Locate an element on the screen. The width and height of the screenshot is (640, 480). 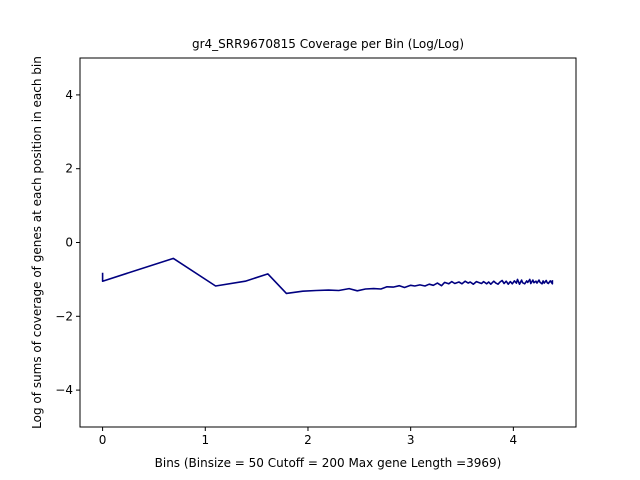
x-tick-label: 1 is located at coordinates (205, 440).